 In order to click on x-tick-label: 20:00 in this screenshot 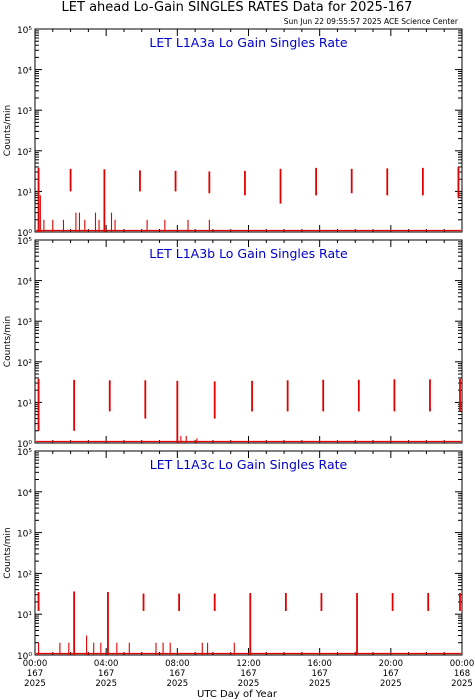, I will do `click(391, 664)`.